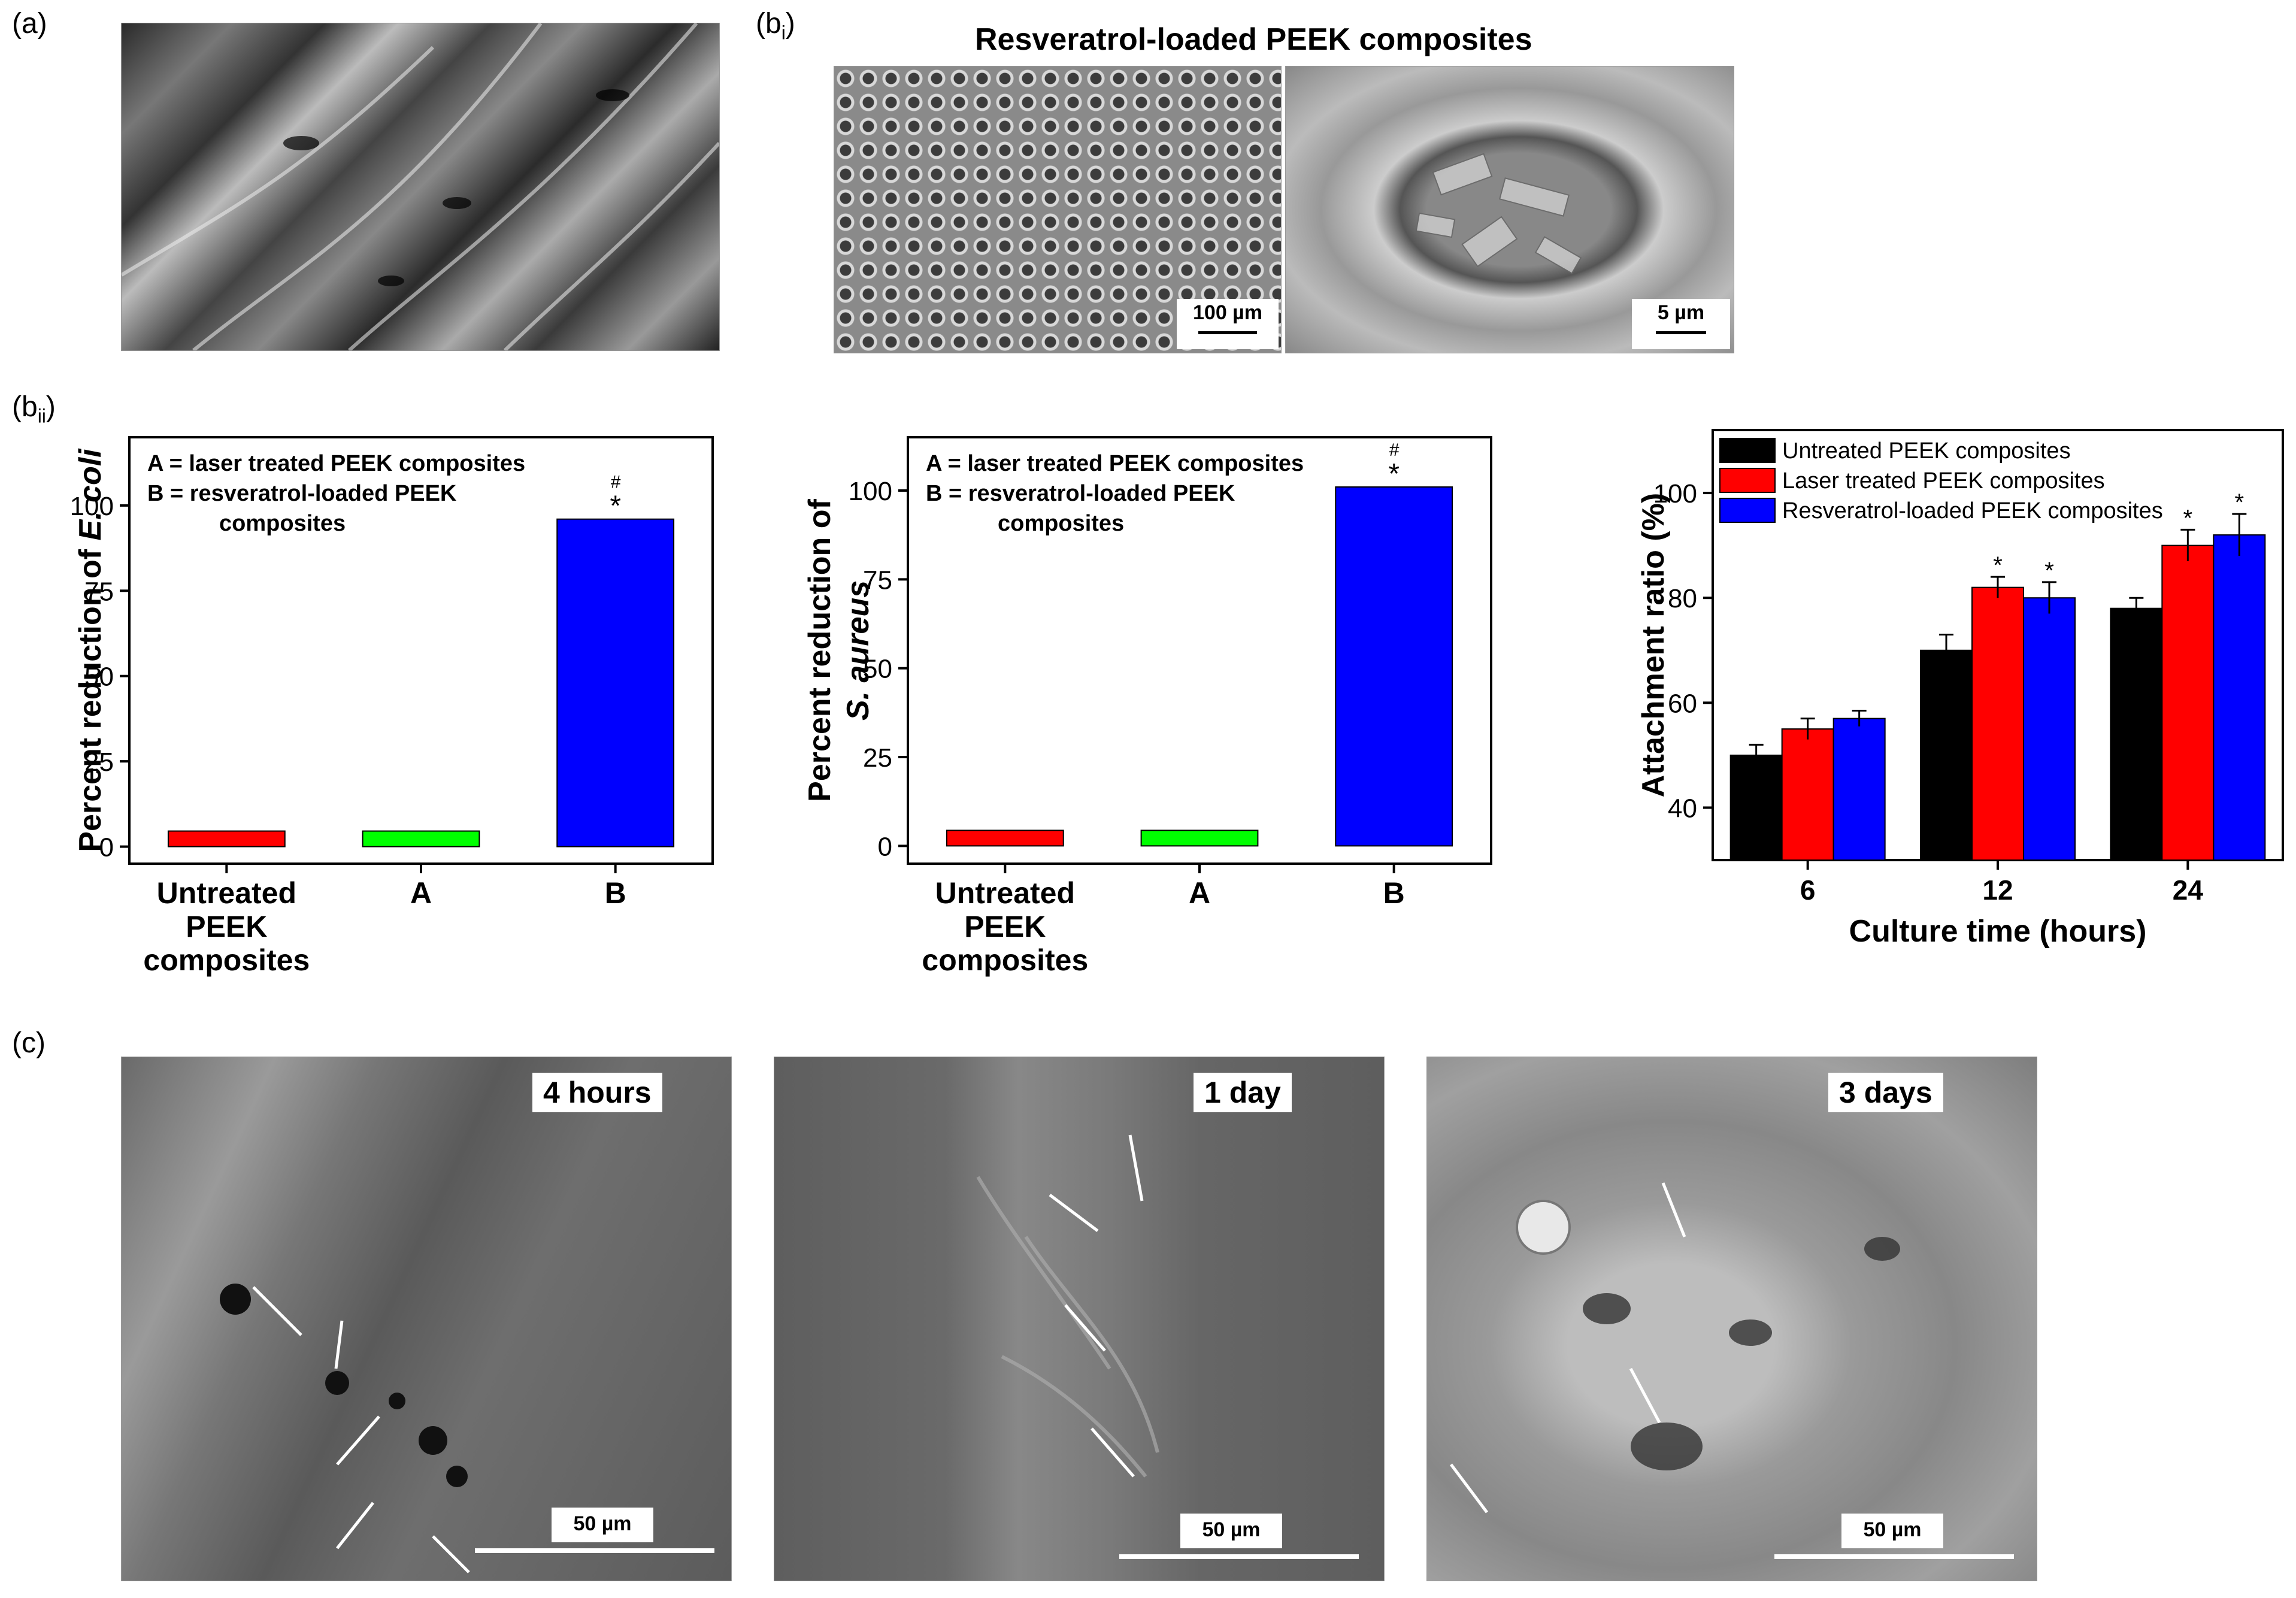 The width and height of the screenshot is (2296, 1598). Describe the element at coordinates (1394, 474) in the screenshot. I see `annotation-star-2: *` at that location.